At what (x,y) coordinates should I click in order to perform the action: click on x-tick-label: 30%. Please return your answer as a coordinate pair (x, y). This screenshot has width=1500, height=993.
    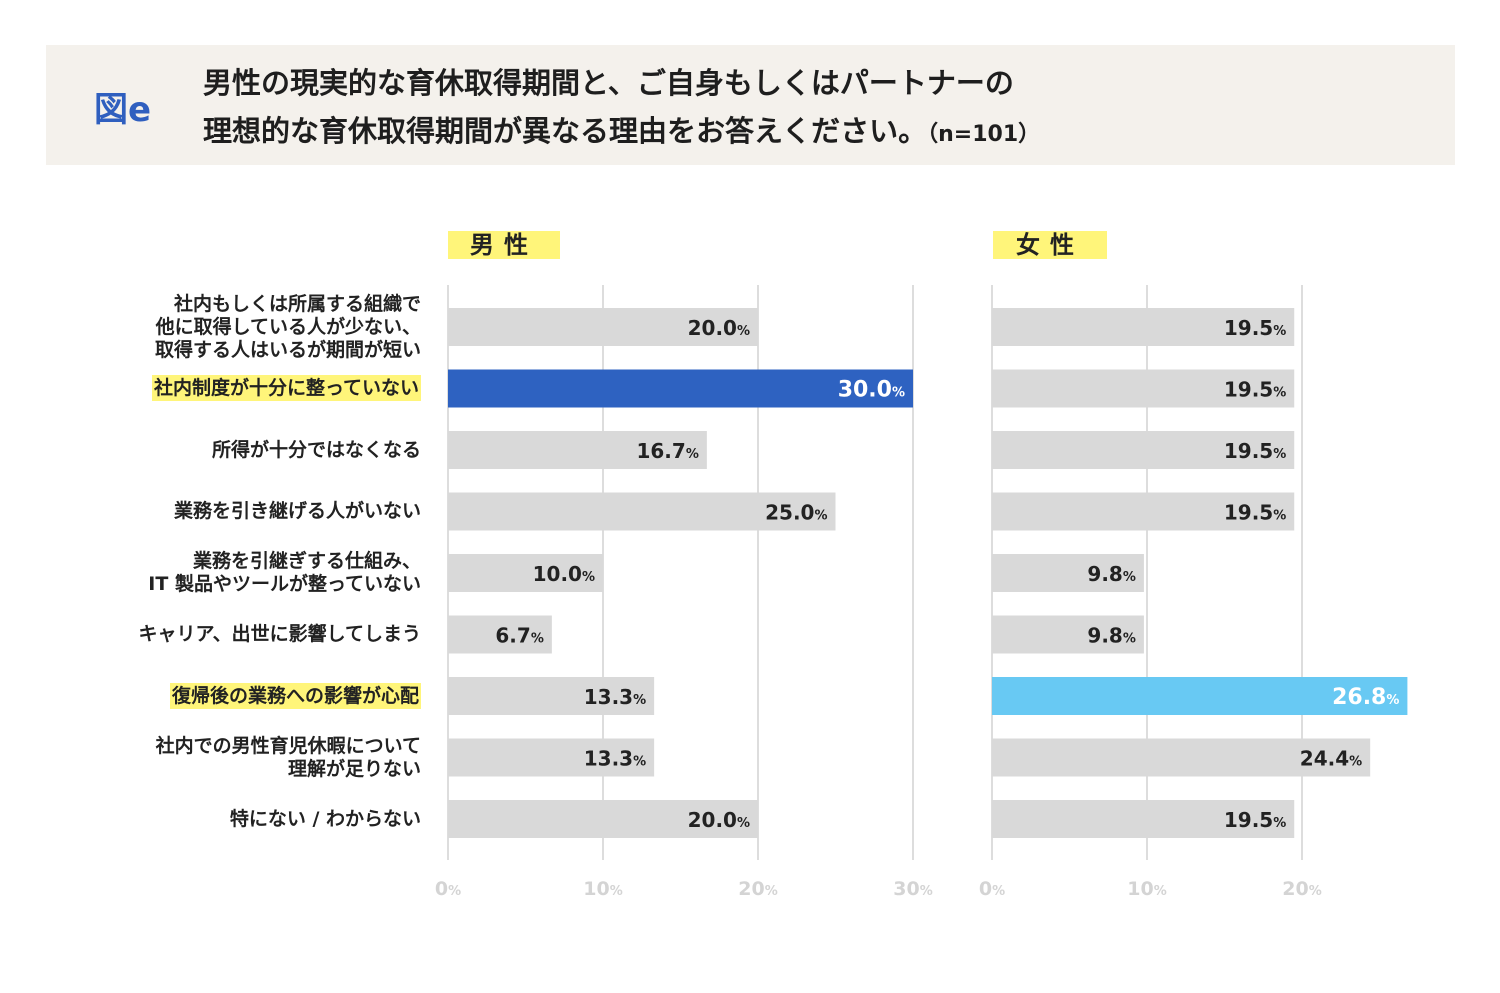
    Looking at the image, I should click on (912, 889).